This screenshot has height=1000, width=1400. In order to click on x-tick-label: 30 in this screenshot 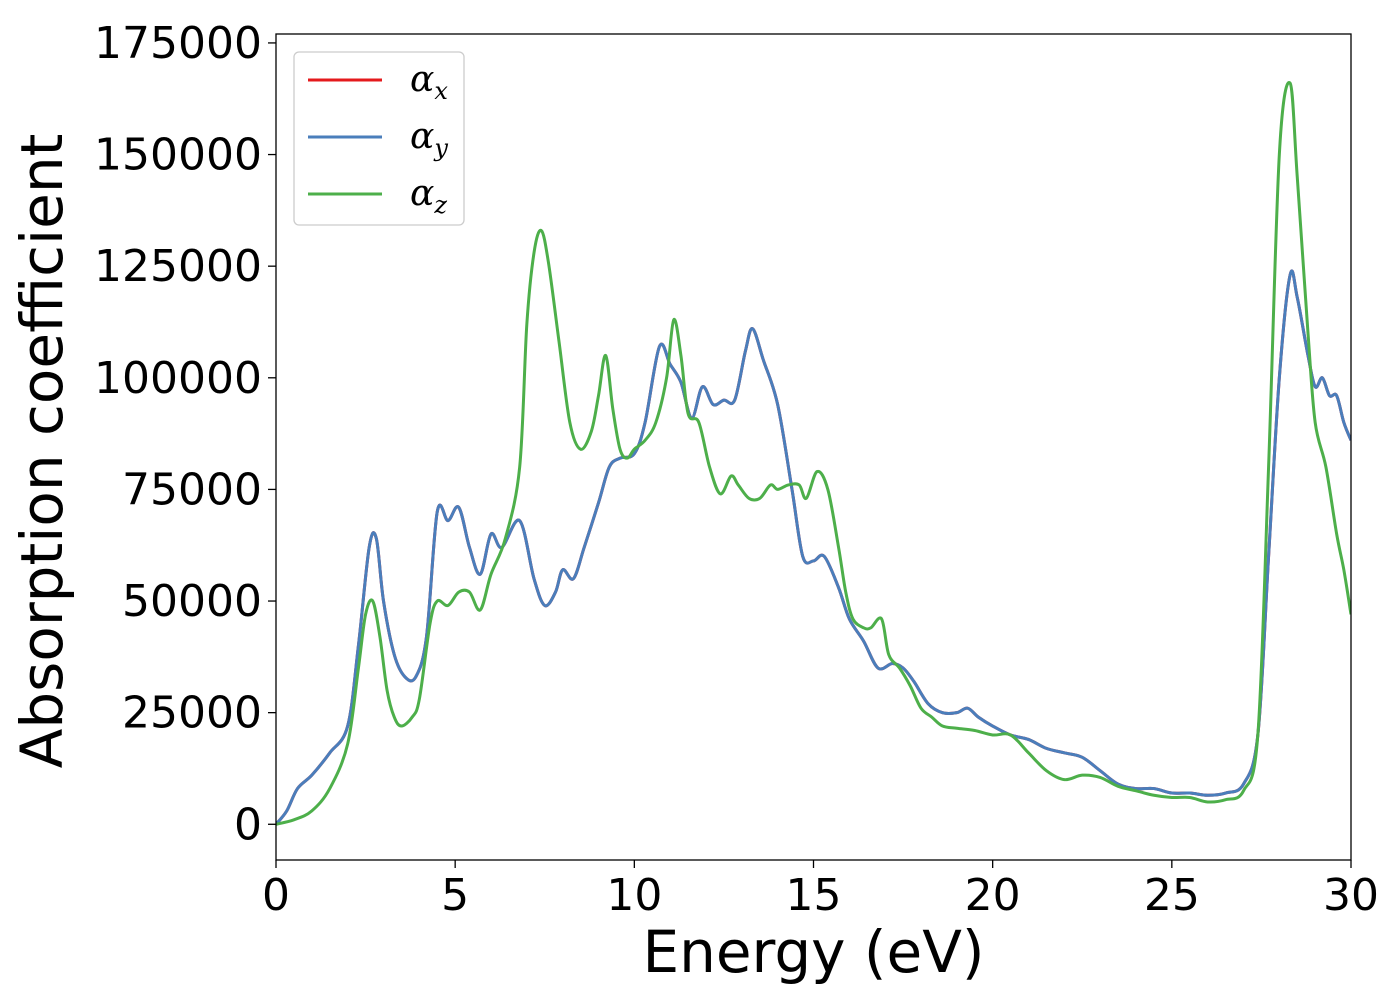, I will do `click(1351, 895)`.